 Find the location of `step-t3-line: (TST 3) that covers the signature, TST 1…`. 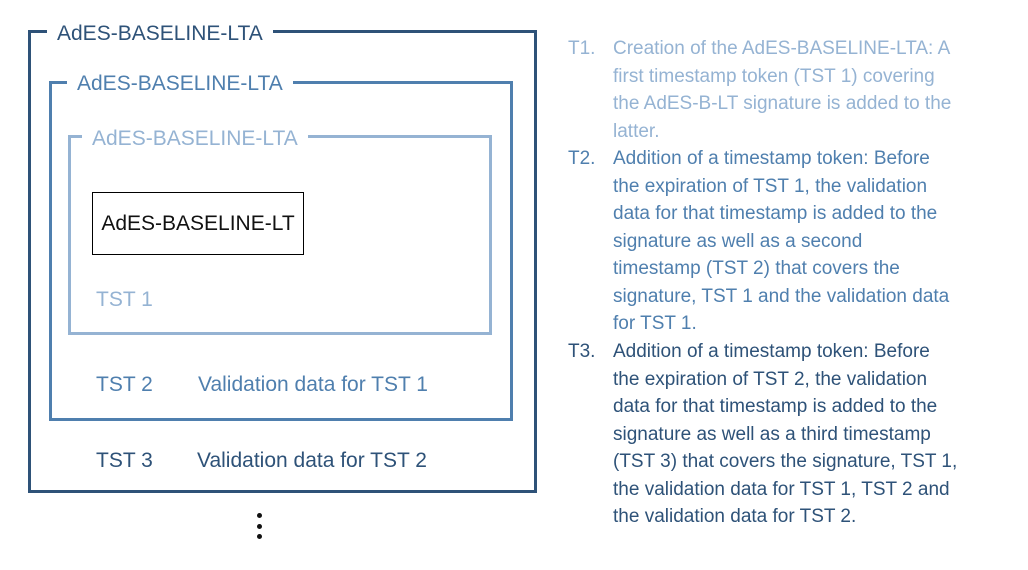

step-t3-line: (TST 3) that covers the signature, TST 1… is located at coordinates (785, 461).